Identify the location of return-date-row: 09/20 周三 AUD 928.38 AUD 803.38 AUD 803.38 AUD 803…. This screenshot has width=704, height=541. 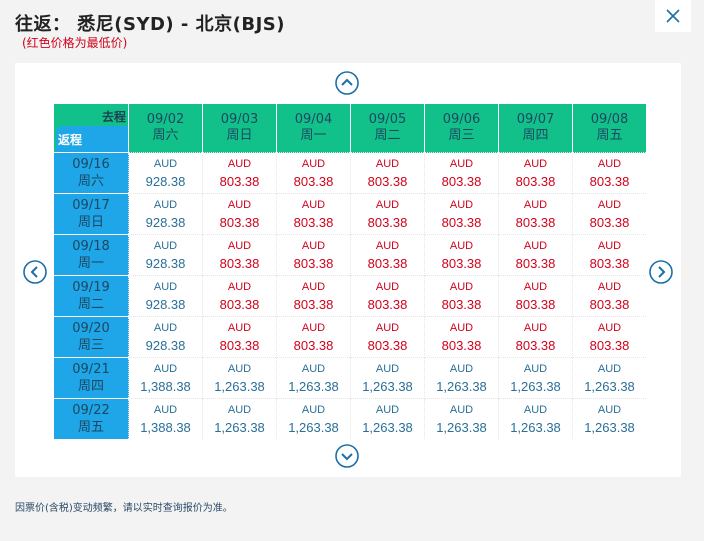
(350, 337).